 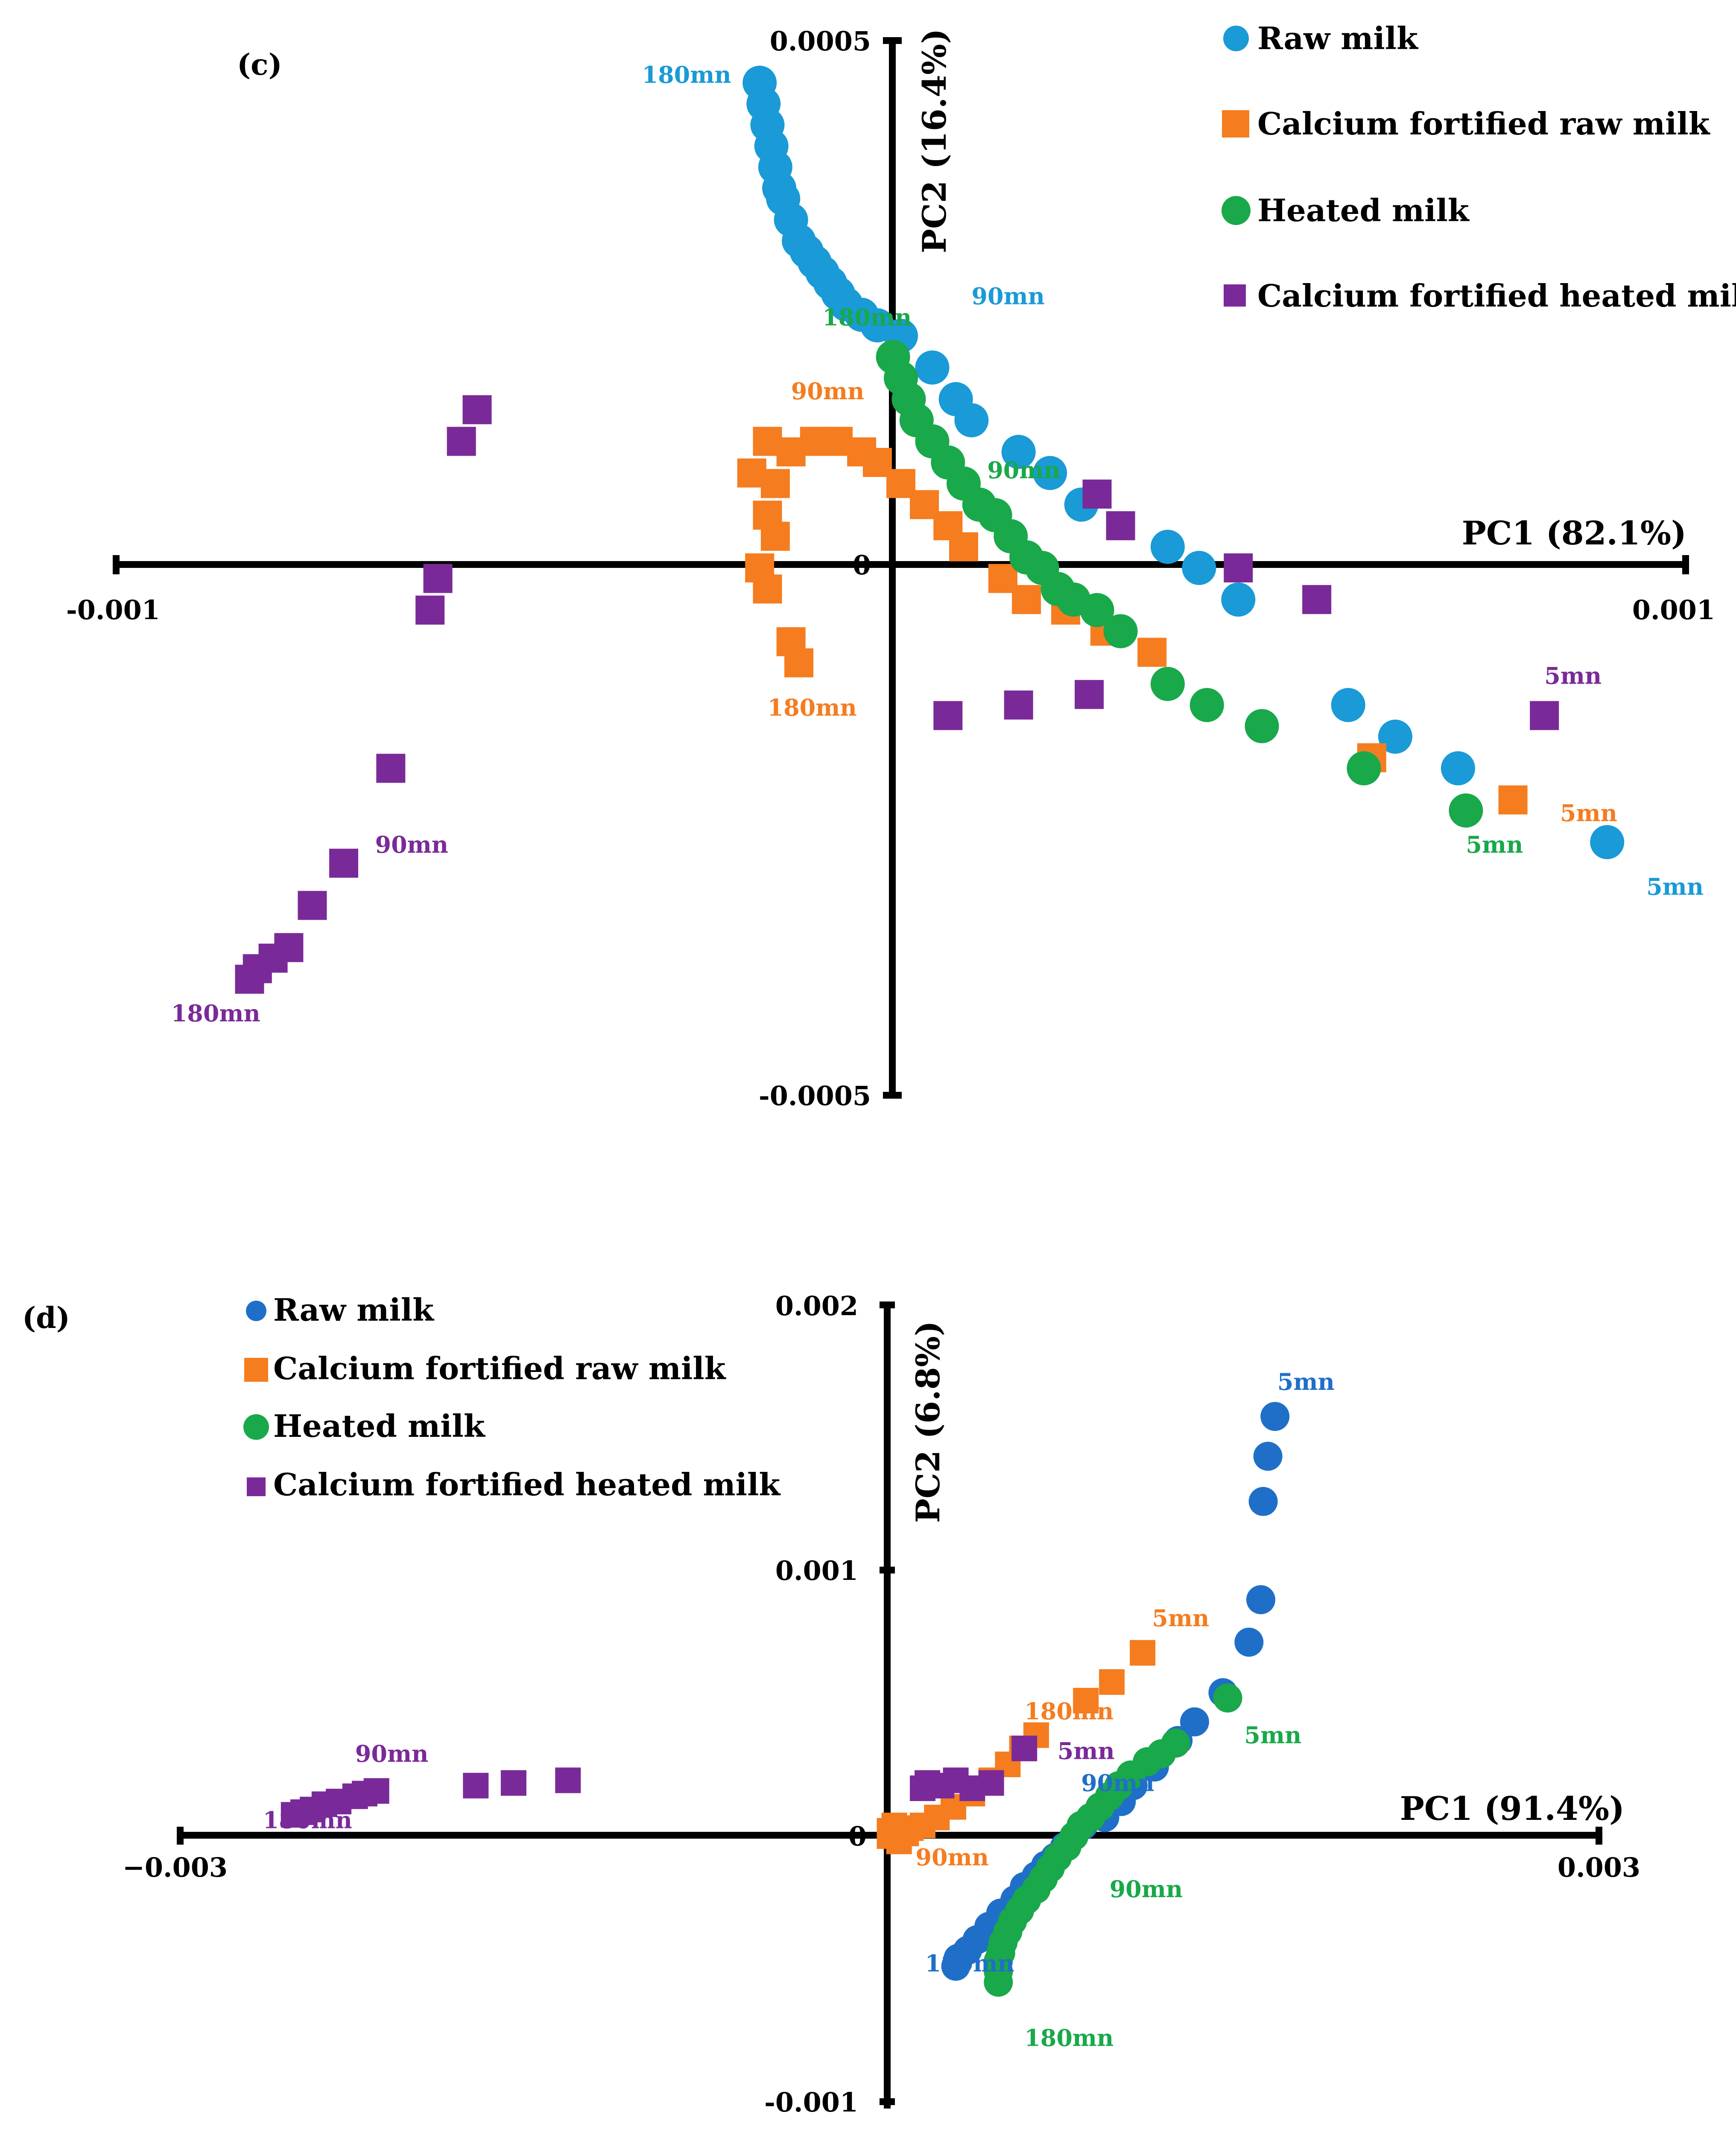 What do you see at coordinates (1069, 1711) in the screenshot?
I see `panel-d-annotation-4: 180mn` at bounding box center [1069, 1711].